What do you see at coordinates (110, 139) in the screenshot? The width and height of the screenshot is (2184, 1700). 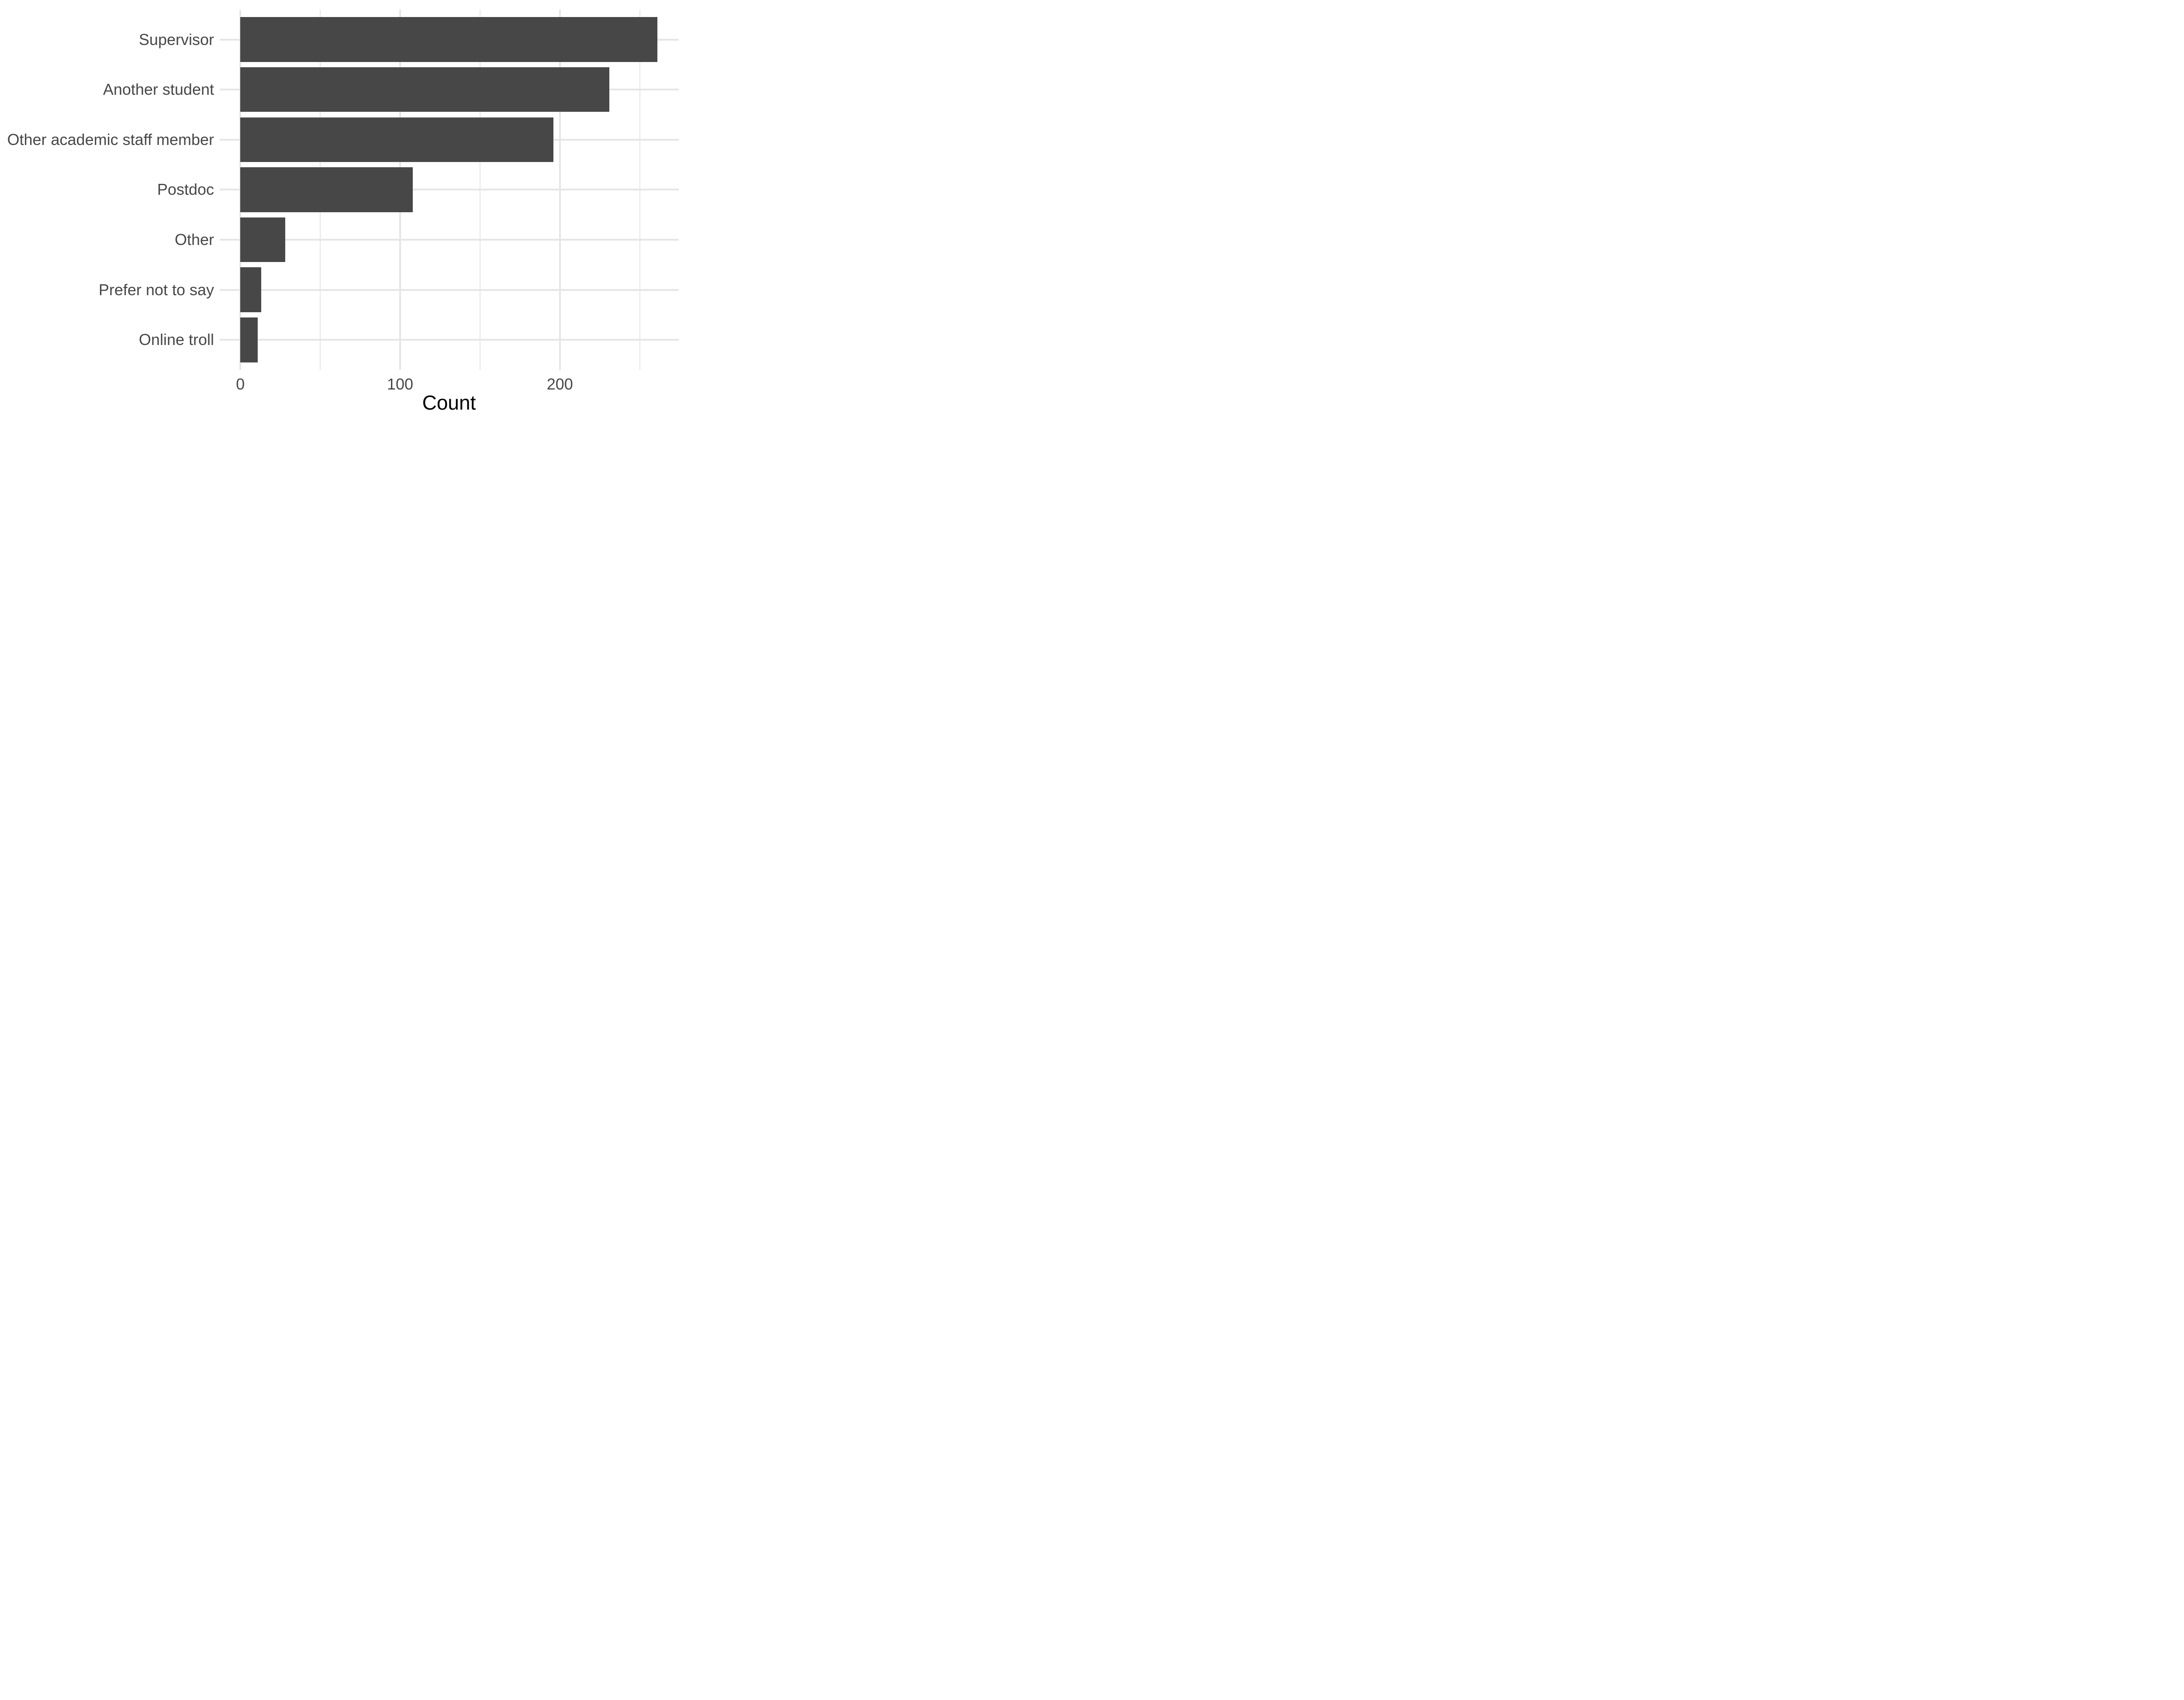 I see `y-axis-category-label: Other academic staff member` at bounding box center [110, 139].